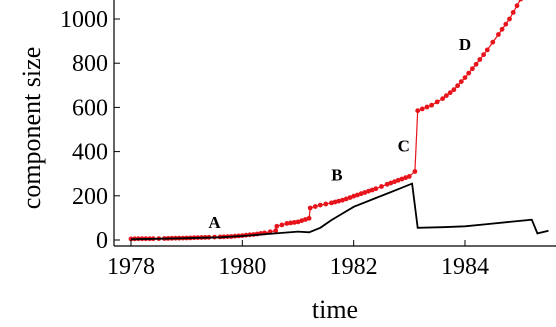 The height and width of the screenshot is (327, 556). Describe the element at coordinates (214, 222) in the screenshot. I see `annotation-label: A` at that location.